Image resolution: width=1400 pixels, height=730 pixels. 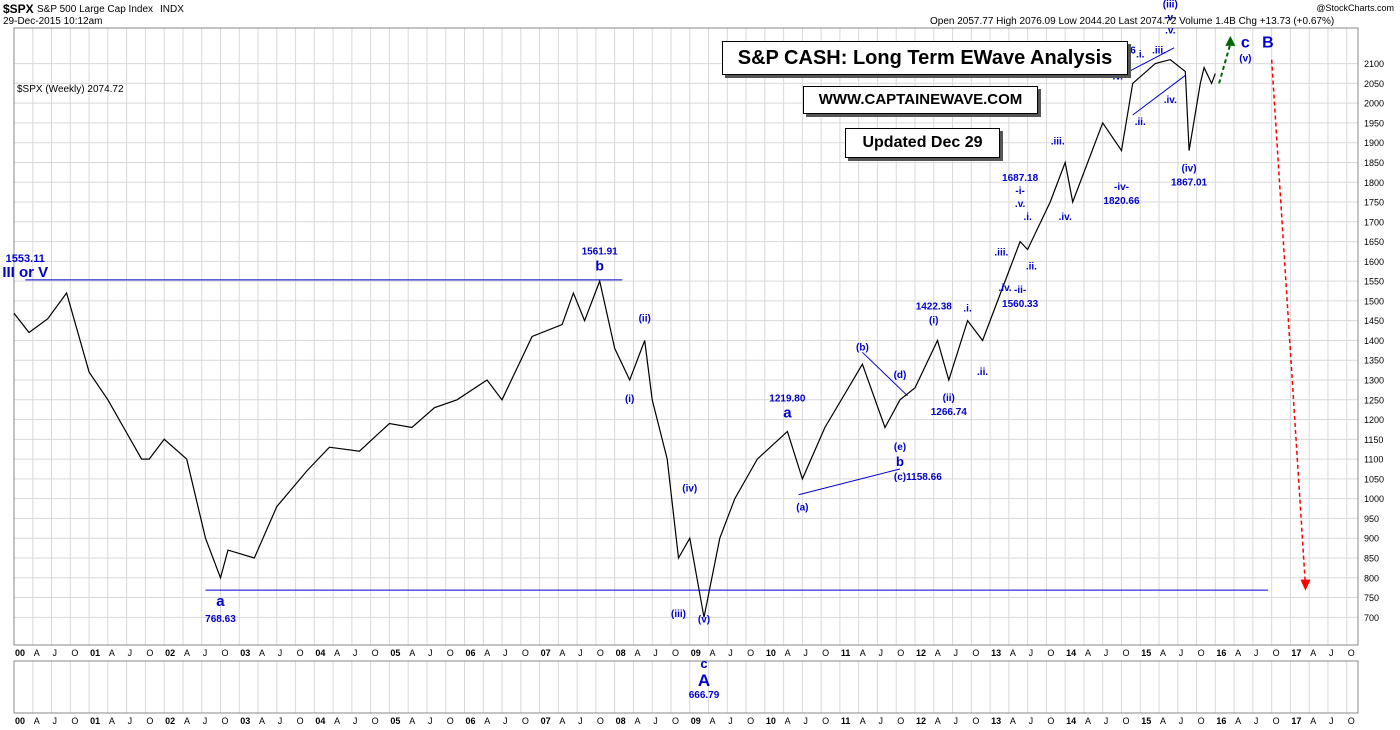 I want to click on wave-label: c, so click(x=1245, y=43).